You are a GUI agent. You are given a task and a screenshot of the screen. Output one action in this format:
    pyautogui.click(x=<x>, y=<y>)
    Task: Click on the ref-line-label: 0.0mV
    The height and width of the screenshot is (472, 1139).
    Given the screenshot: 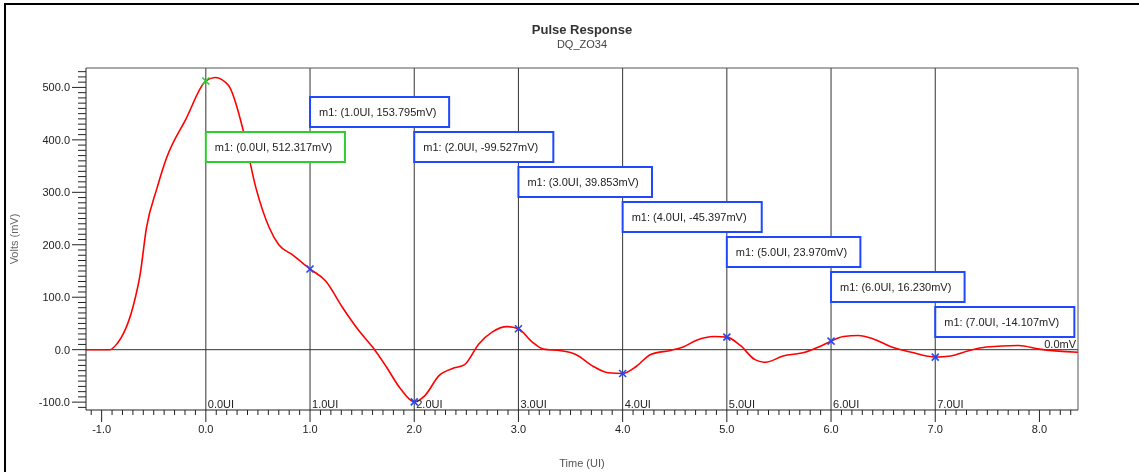 What is the action you would take?
    pyautogui.click(x=1060, y=343)
    